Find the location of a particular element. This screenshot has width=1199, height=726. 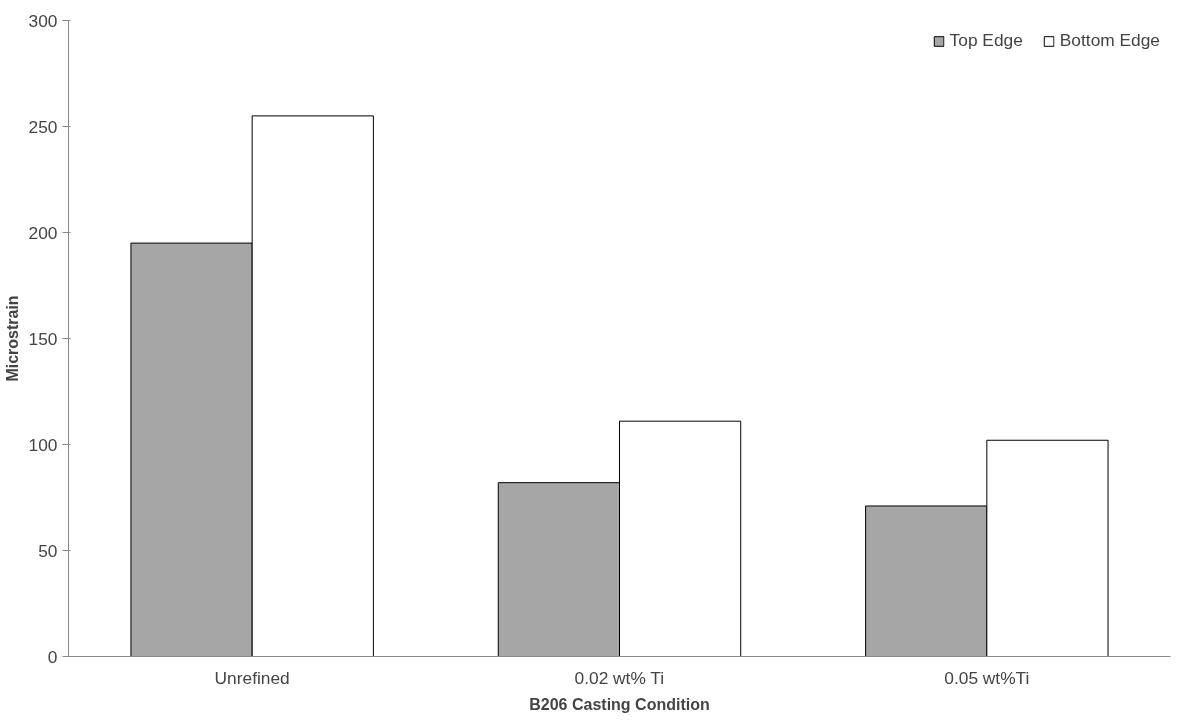

x-tick-label: Unrefined is located at coordinates (252, 677).